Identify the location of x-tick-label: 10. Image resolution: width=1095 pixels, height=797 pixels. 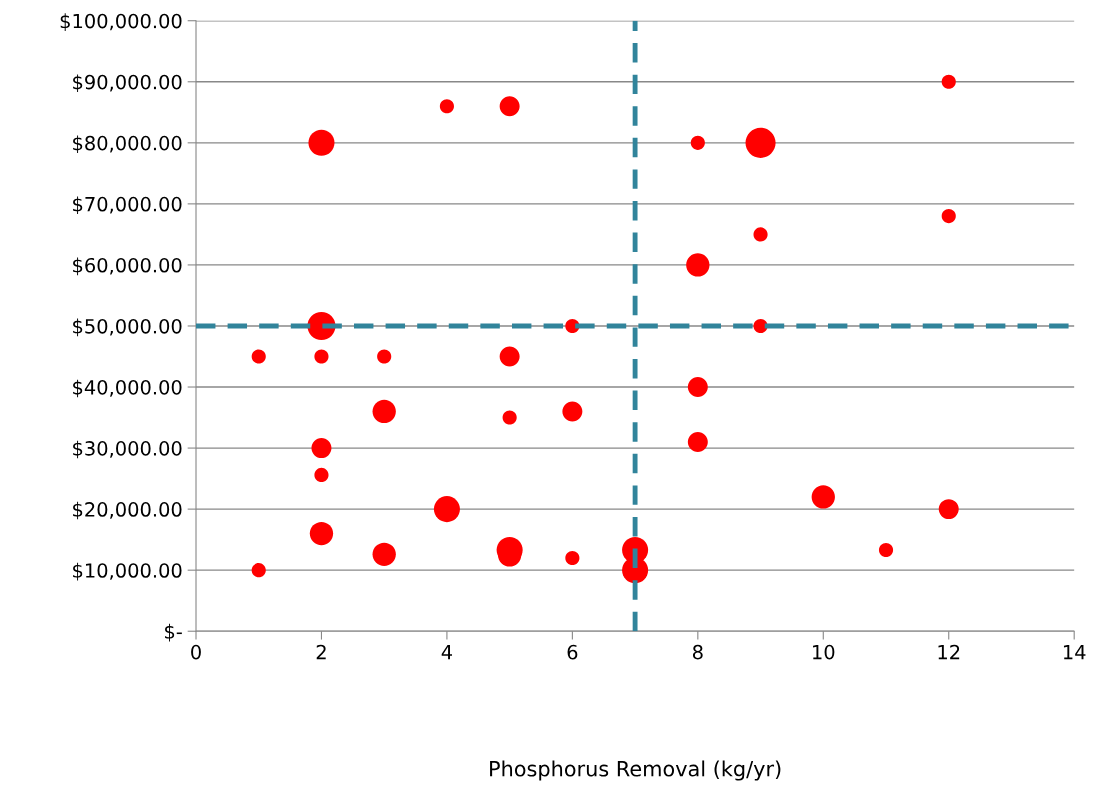
(824, 652).